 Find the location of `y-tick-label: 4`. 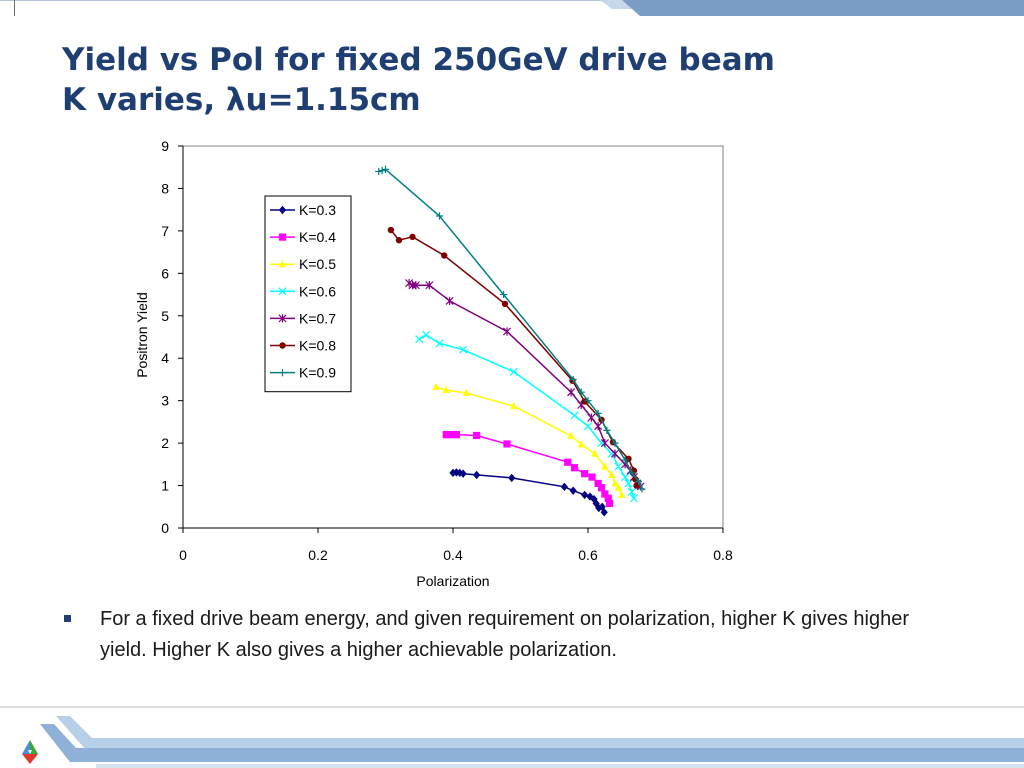

y-tick-label: 4 is located at coordinates (165, 358).